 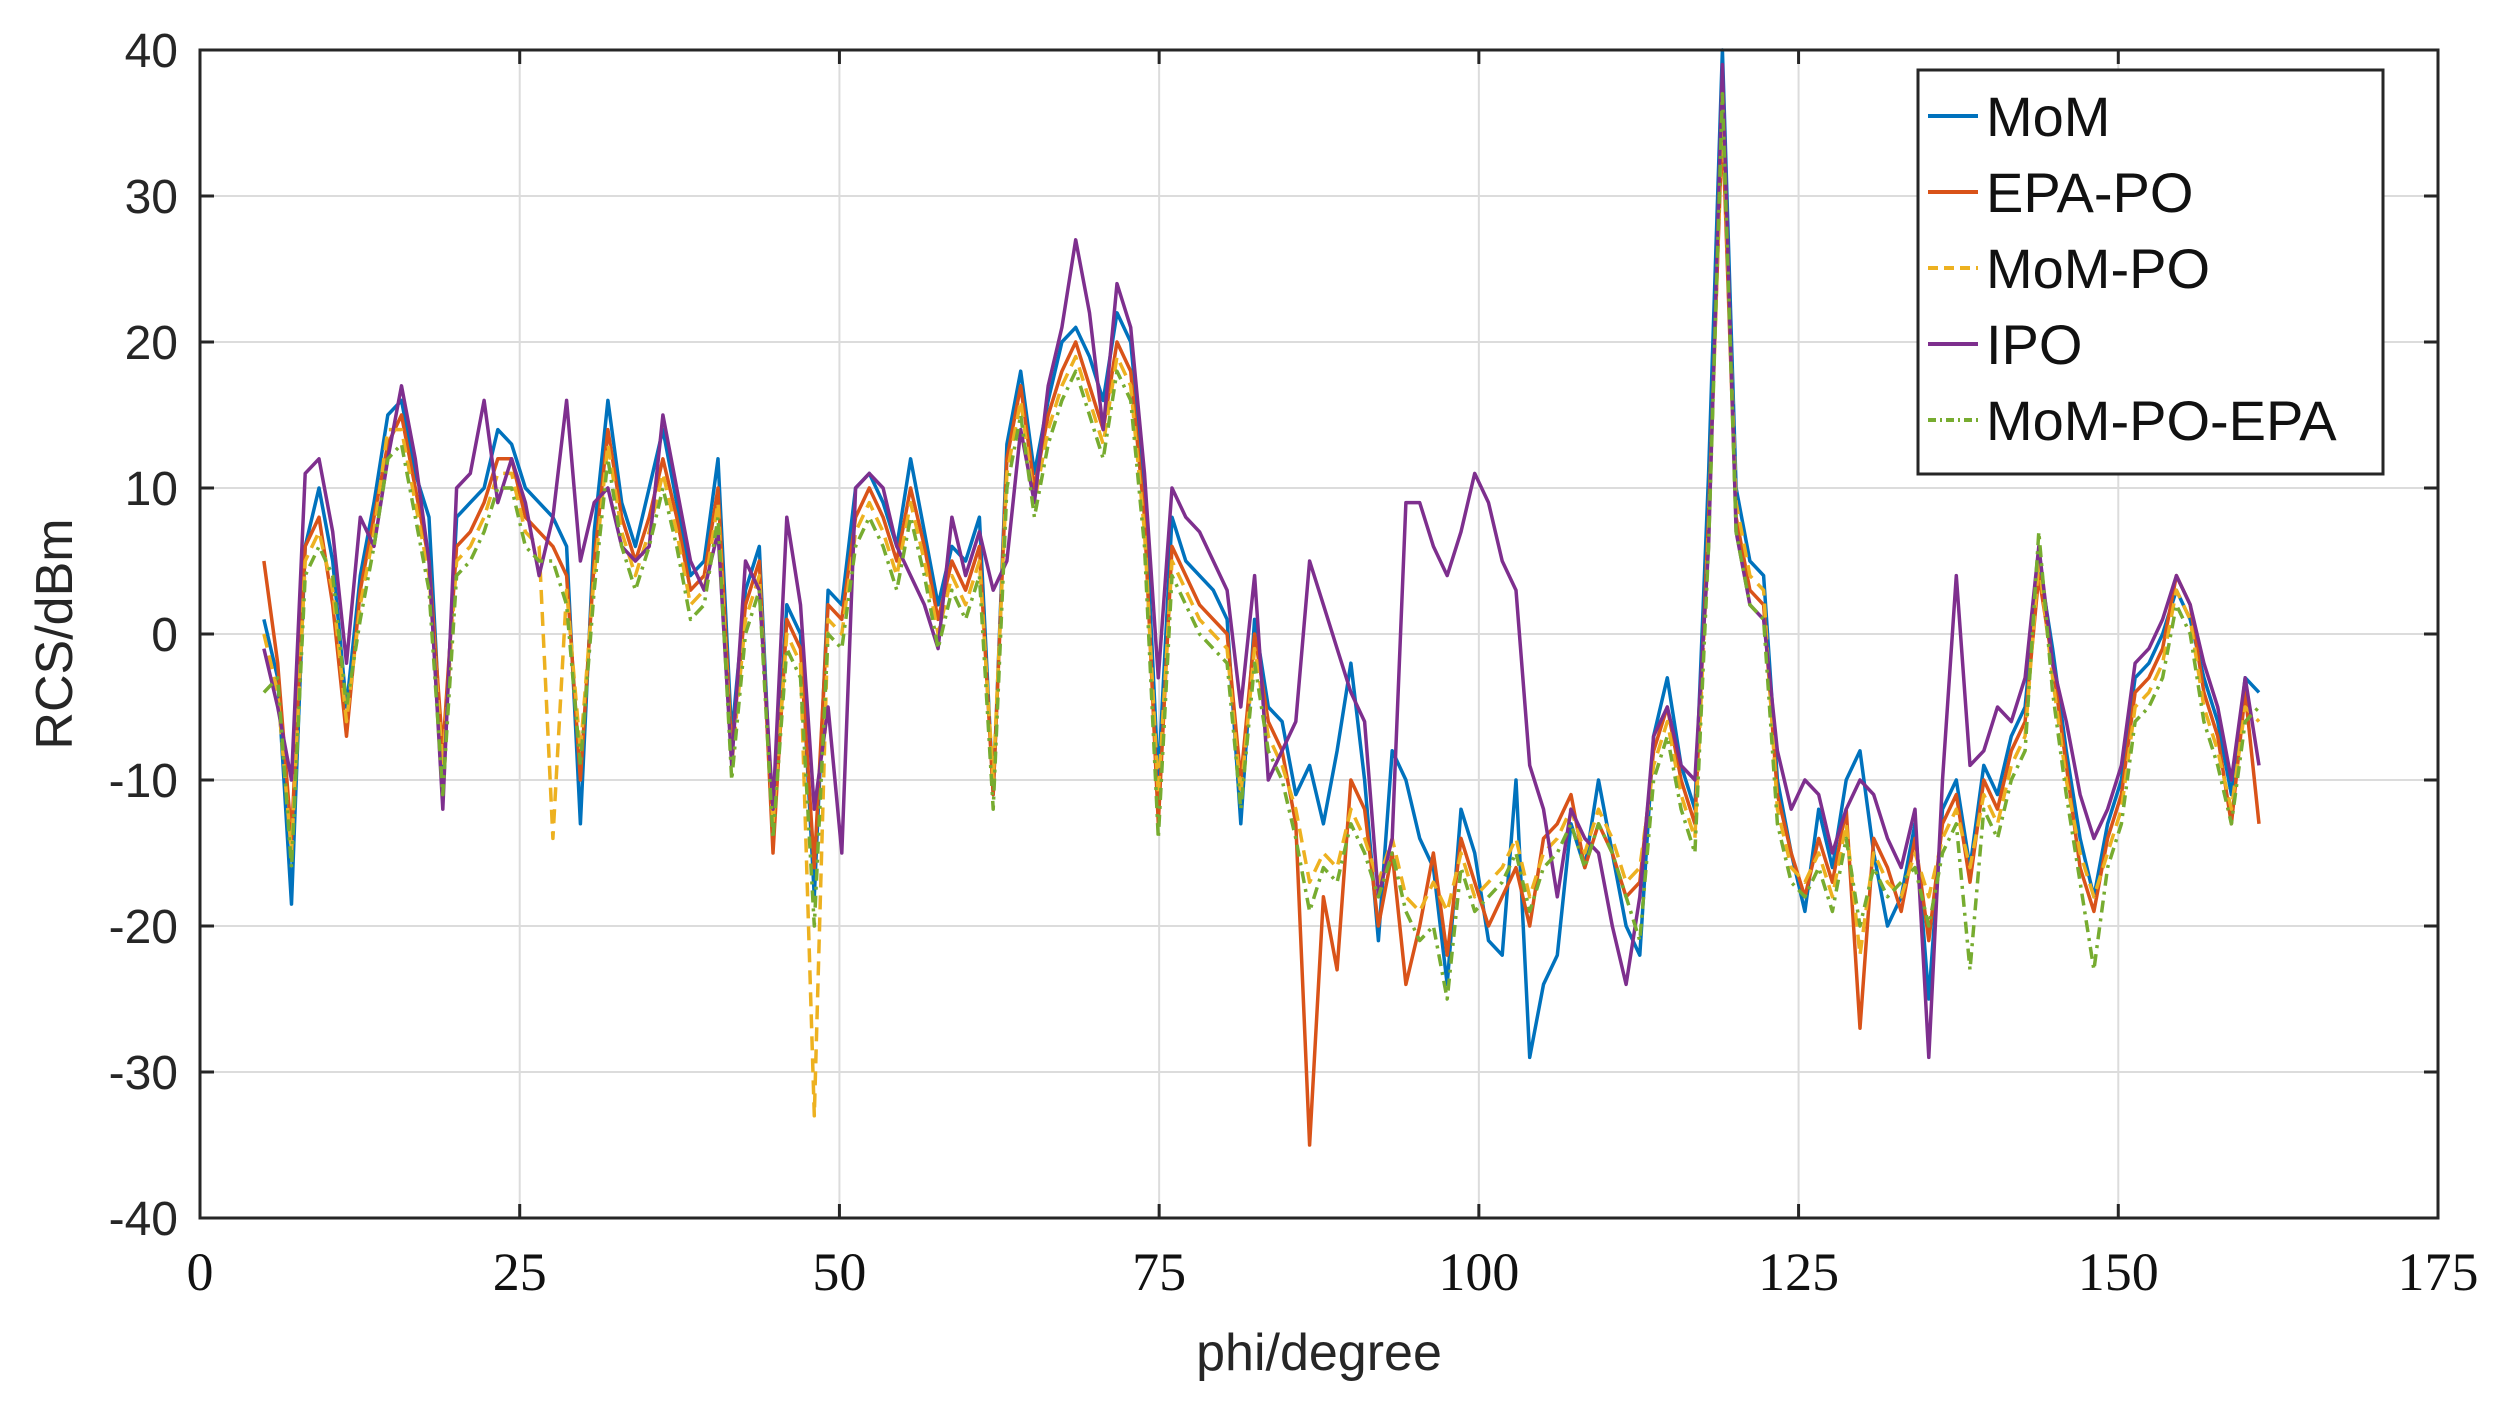 What do you see at coordinates (2048, 116) in the screenshot?
I see `legend-entry-label: MoM` at bounding box center [2048, 116].